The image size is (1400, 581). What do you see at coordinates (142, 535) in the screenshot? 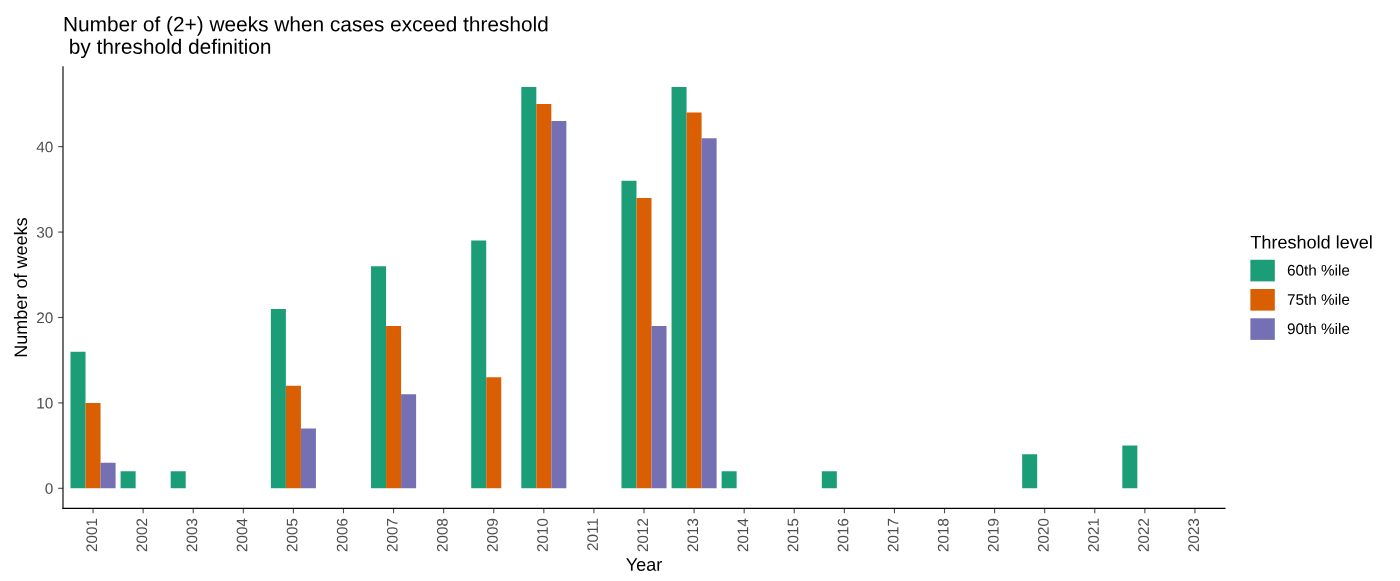
I see `x-tick-label: 2002` at bounding box center [142, 535].